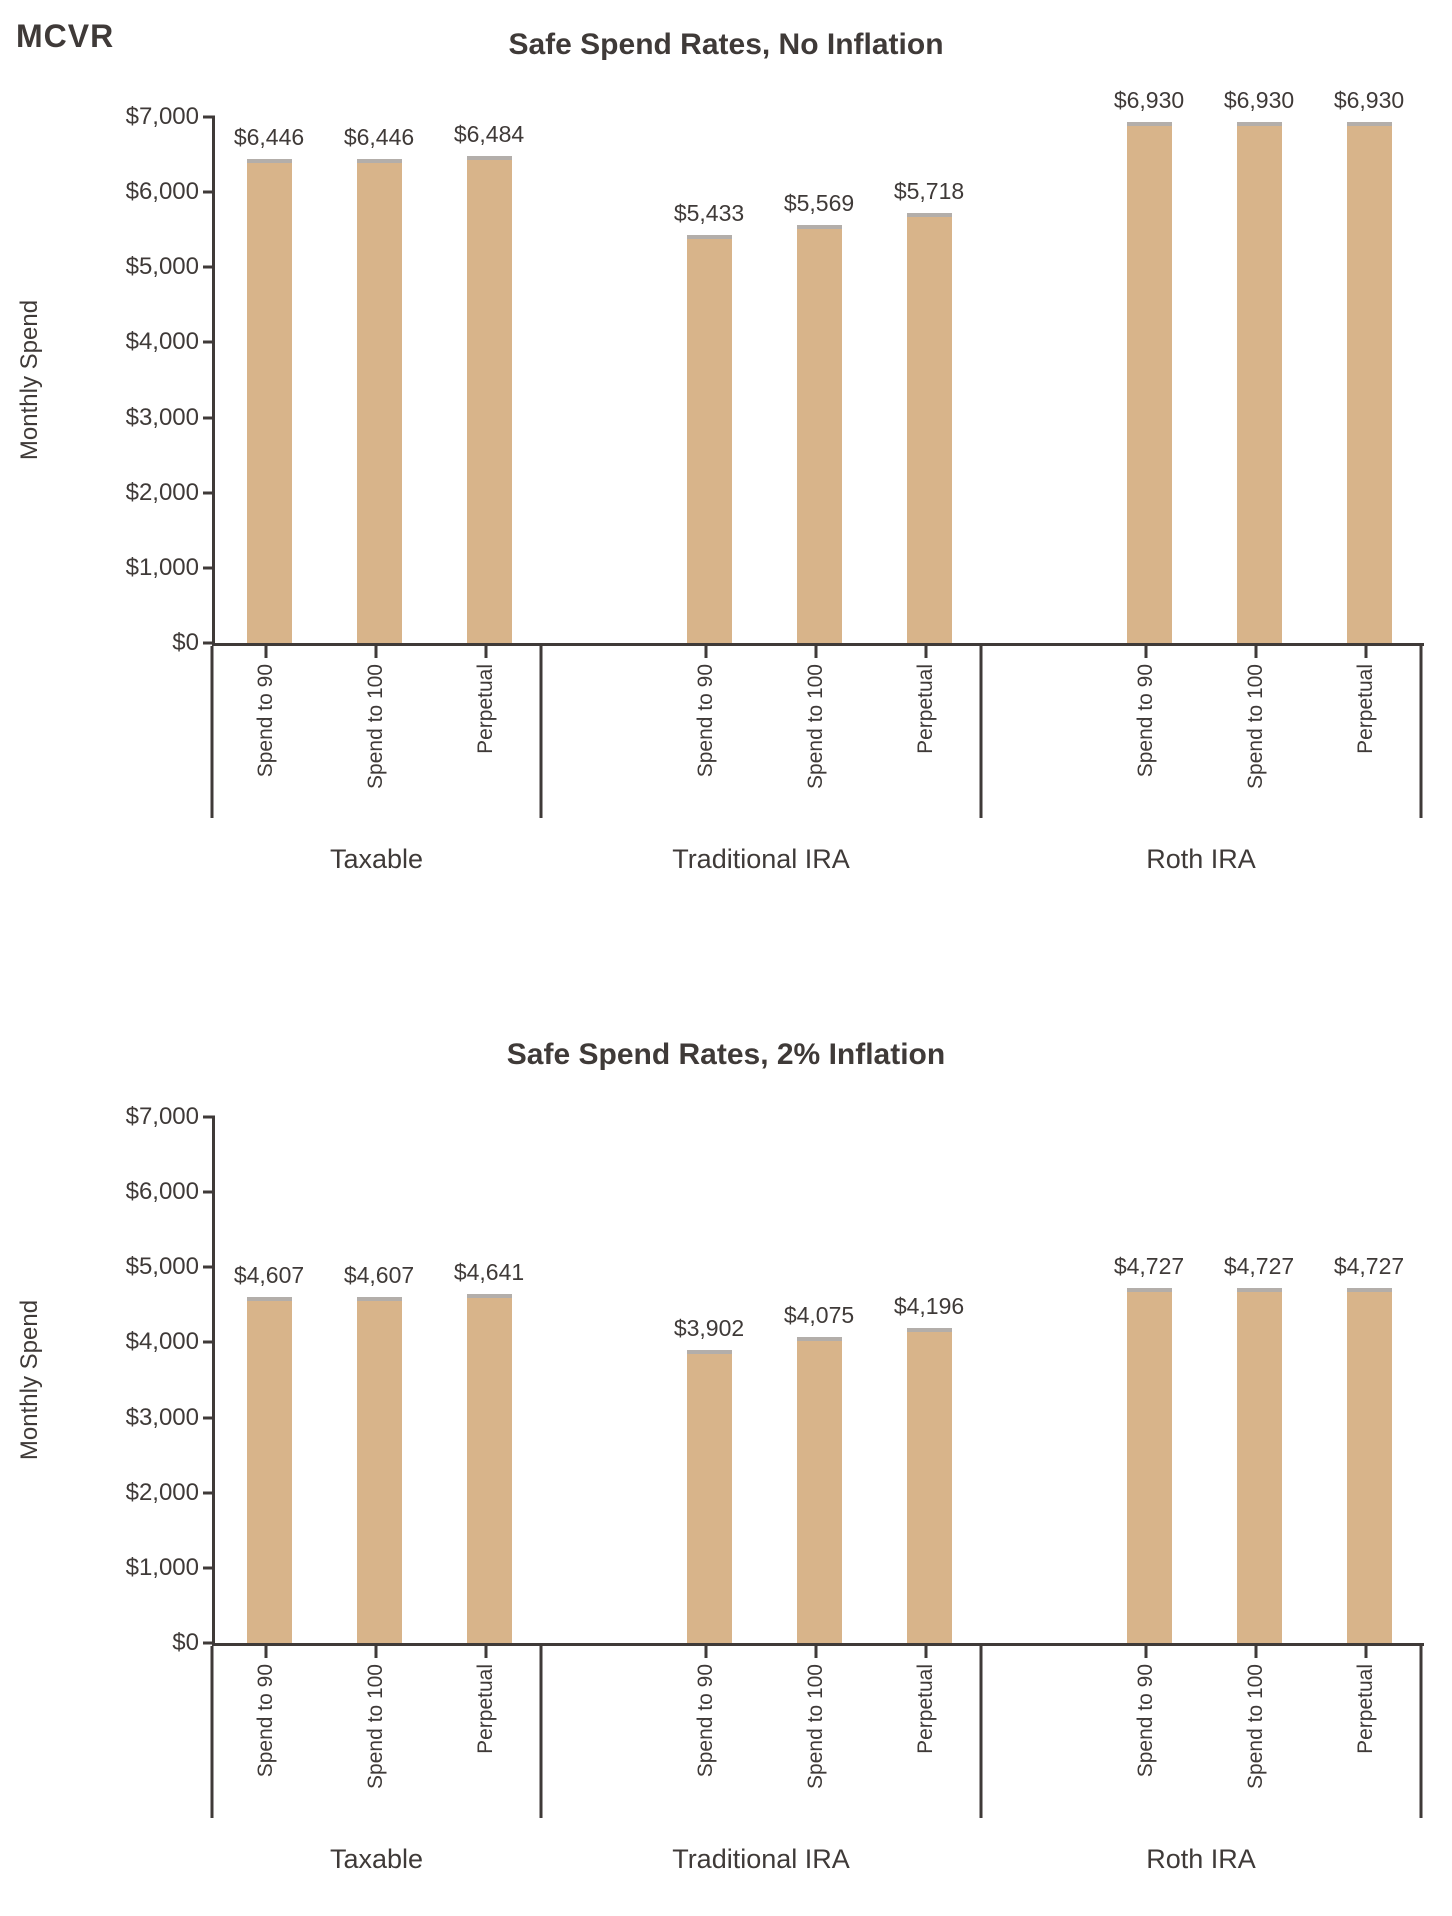 This screenshot has height=1916, width=1452. I want to click on bar-value-label: $6,446, so click(269, 136).